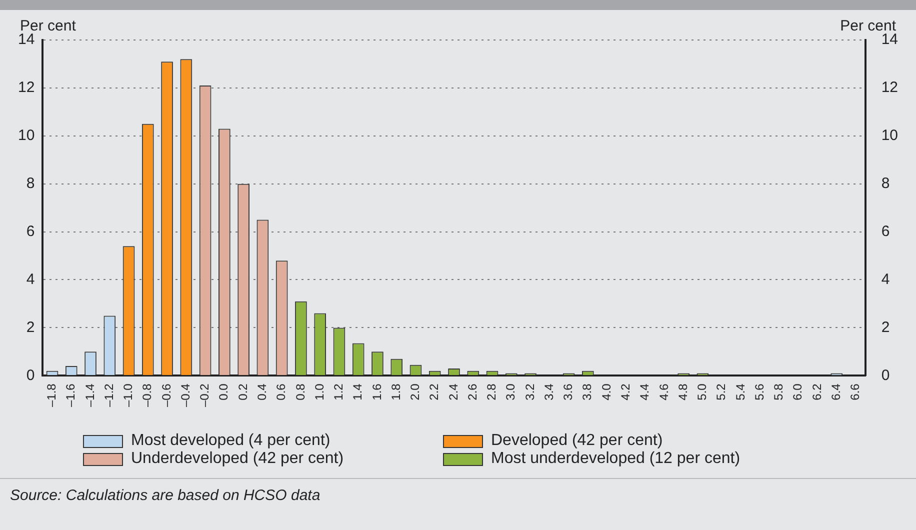 The image size is (916, 530). What do you see at coordinates (30, 279) in the screenshot?
I see `y-tick-label: 4` at bounding box center [30, 279].